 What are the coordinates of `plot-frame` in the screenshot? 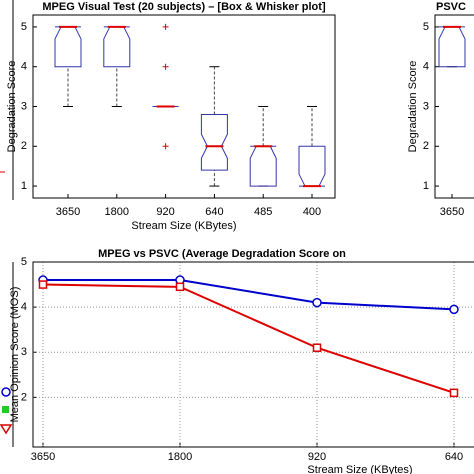 It's located at (454, 106).